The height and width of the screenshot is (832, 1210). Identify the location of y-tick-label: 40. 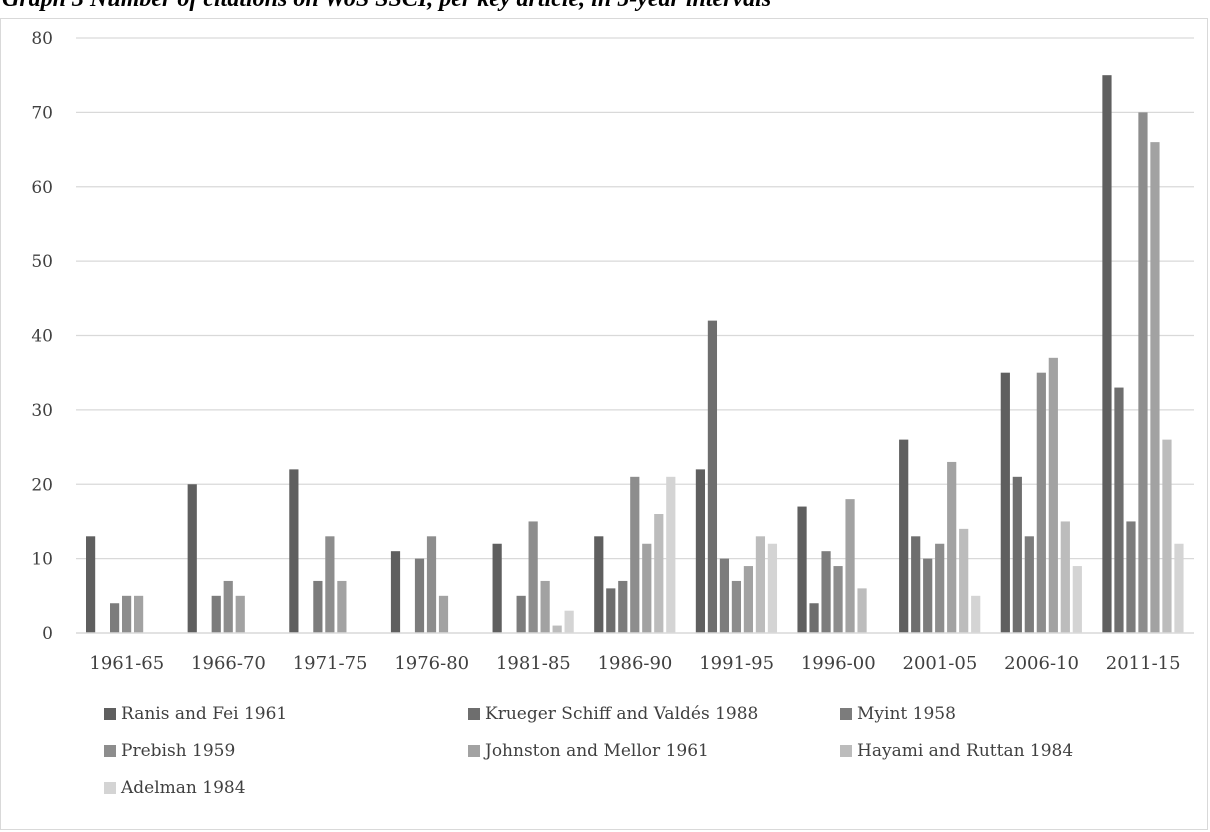
(42, 337).